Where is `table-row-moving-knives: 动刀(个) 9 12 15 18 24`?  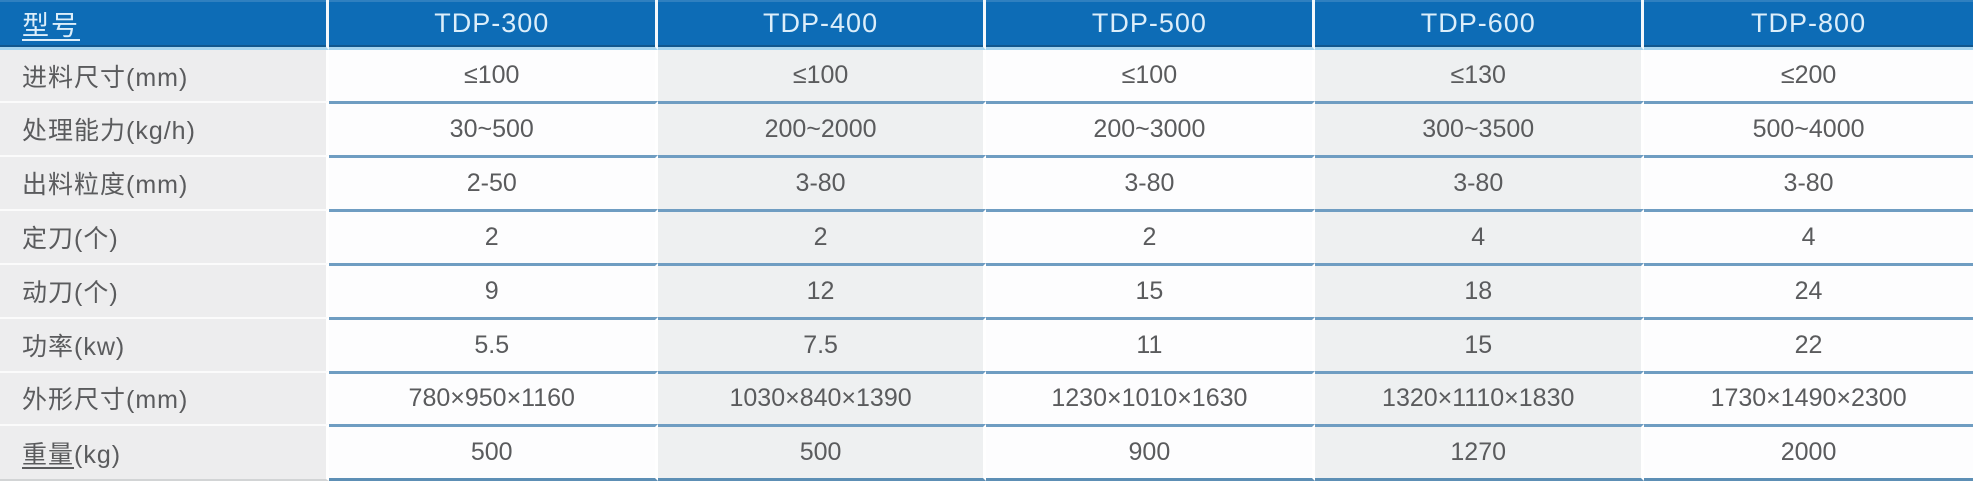 table-row-moving-knives: 动刀(个) 9 12 15 18 24 is located at coordinates (986, 289).